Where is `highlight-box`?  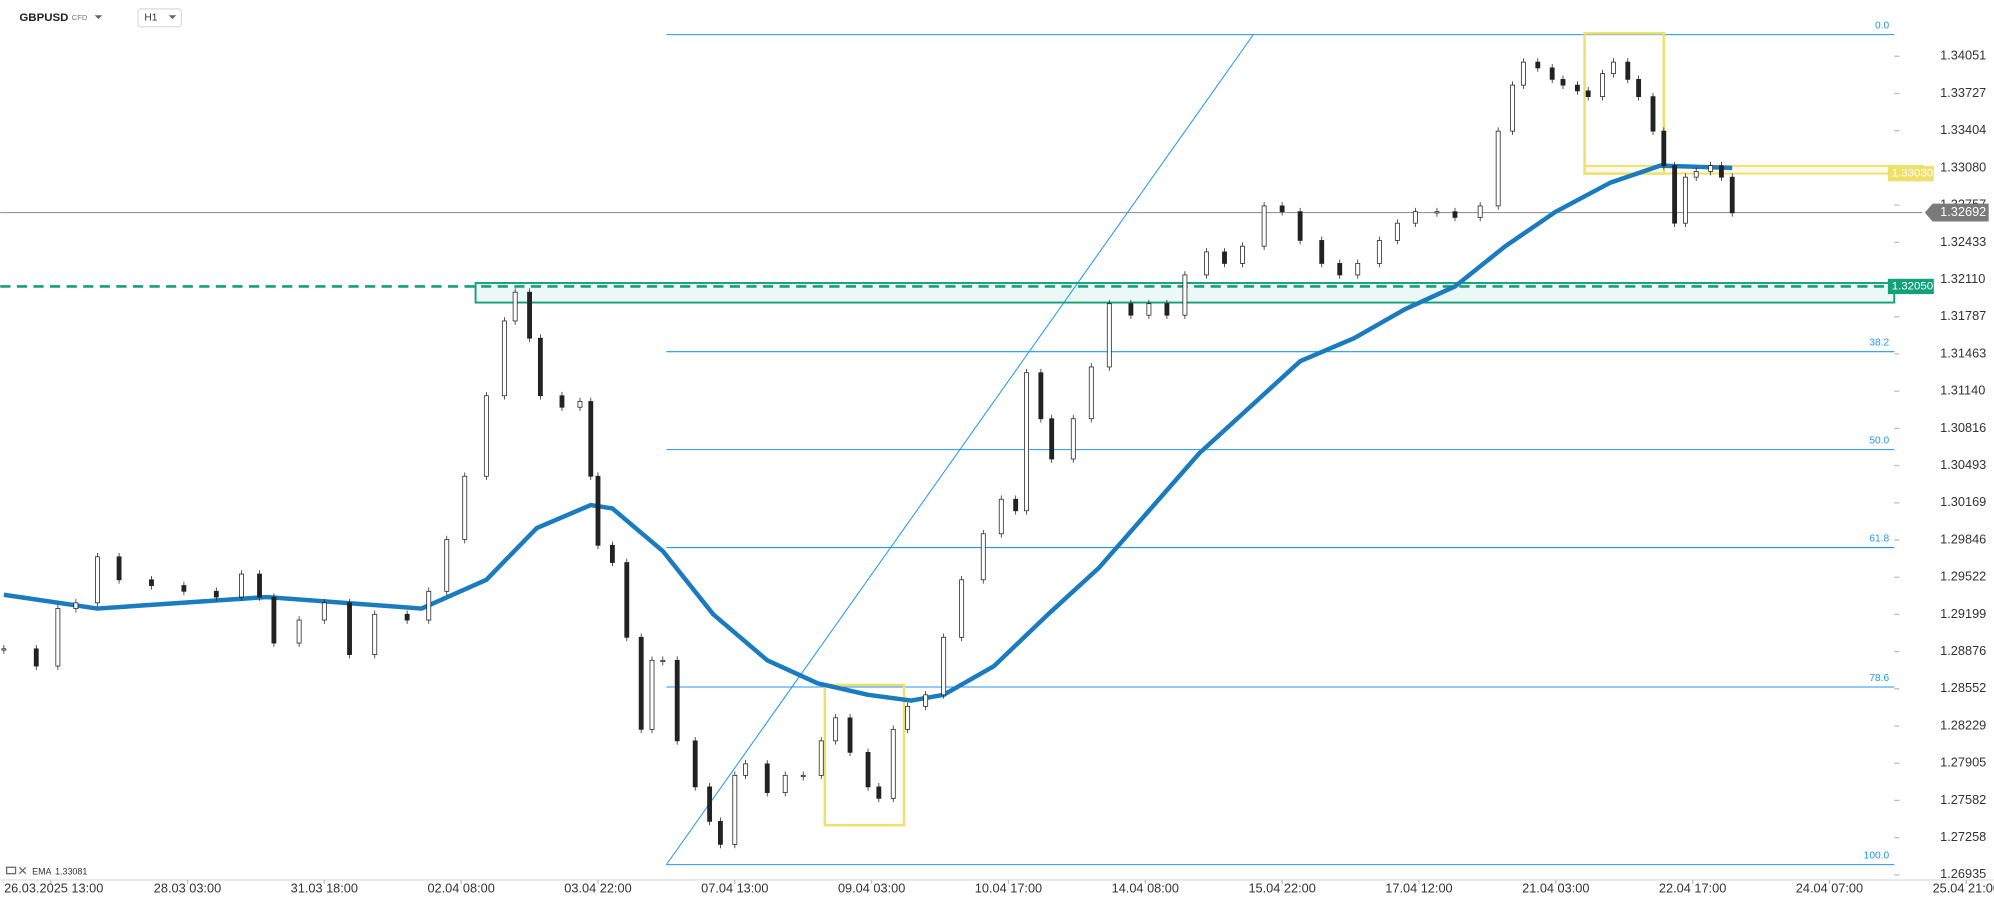 highlight-box is located at coordinates (864, 755).